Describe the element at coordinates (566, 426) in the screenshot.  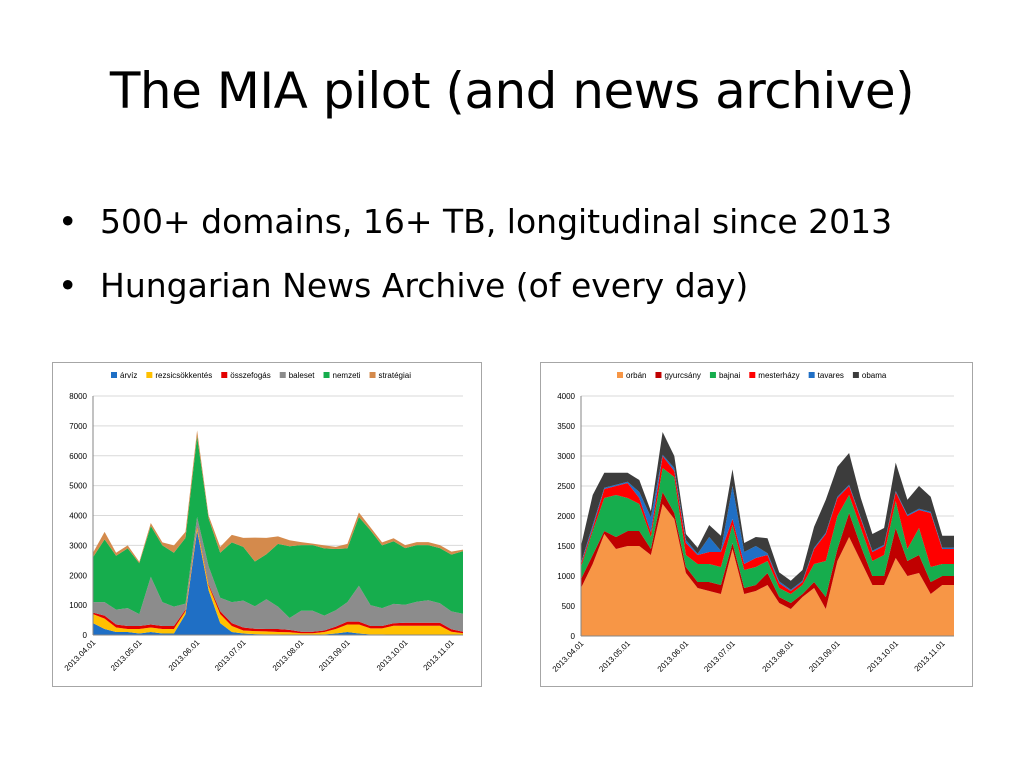
I see `y-tick-label: 3500` at that location.